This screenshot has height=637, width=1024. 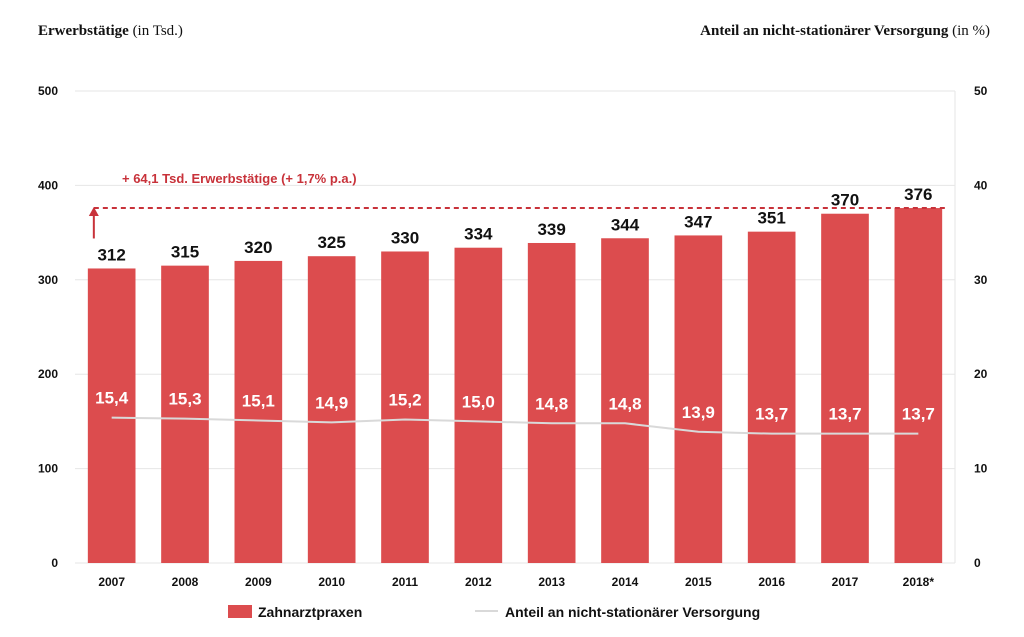 What do you see at coordinates (981, 374) in the screenshot?
I see `right-tick-label: 20` at bounding box center [981, 374].